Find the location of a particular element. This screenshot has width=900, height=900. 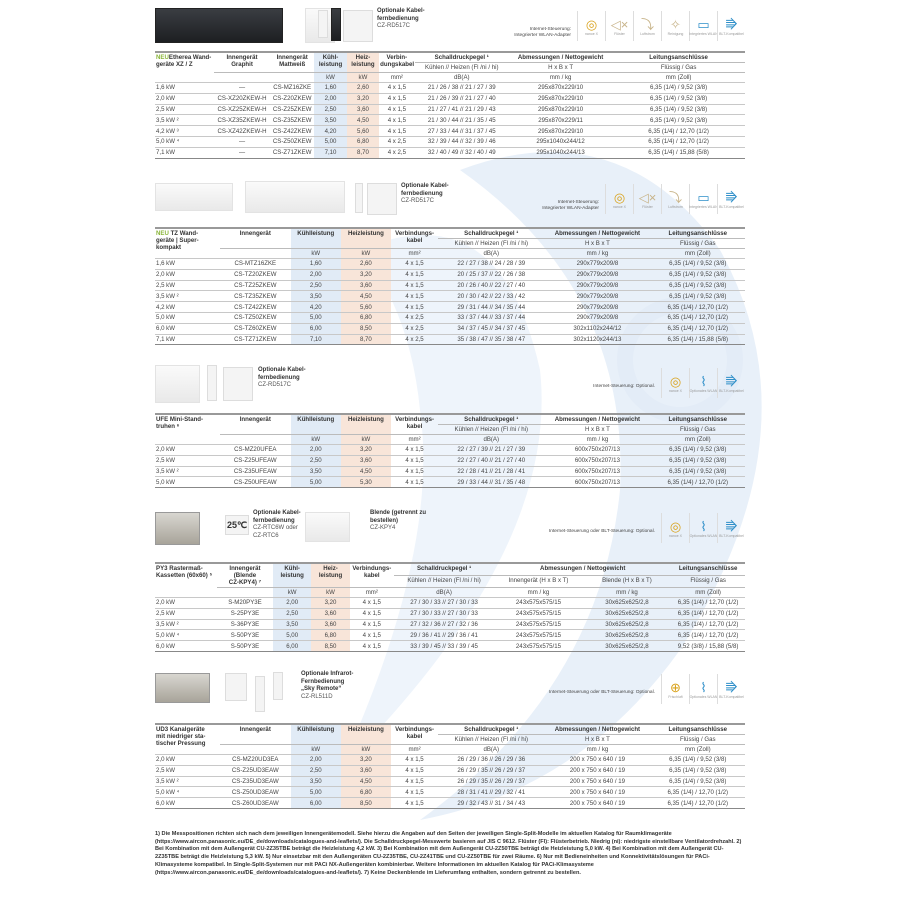

table-cell: CS-TZ50ZKEW is located at coordinates (255, 317).